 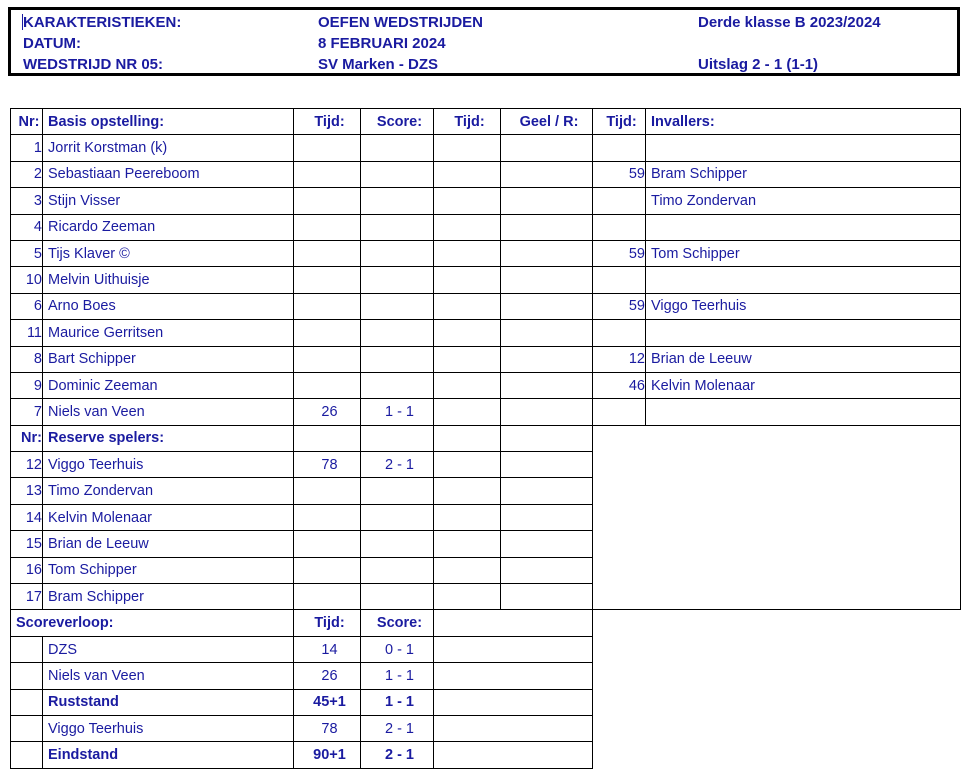 I want to click on cell-invaller: Kelvin Molenaar, so click(x=803, y=385).